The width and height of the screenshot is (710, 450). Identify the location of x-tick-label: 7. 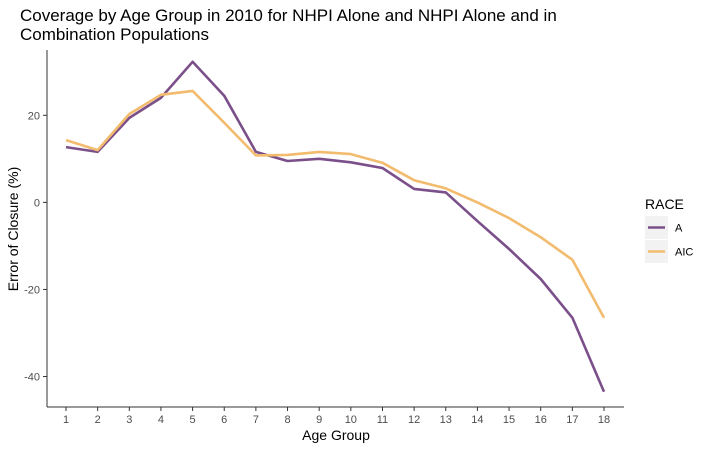
(256, 420).